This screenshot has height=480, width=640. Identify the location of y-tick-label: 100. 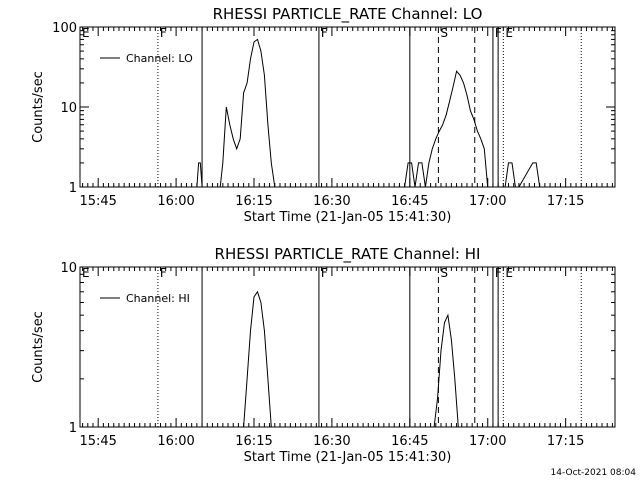
(64, 28).